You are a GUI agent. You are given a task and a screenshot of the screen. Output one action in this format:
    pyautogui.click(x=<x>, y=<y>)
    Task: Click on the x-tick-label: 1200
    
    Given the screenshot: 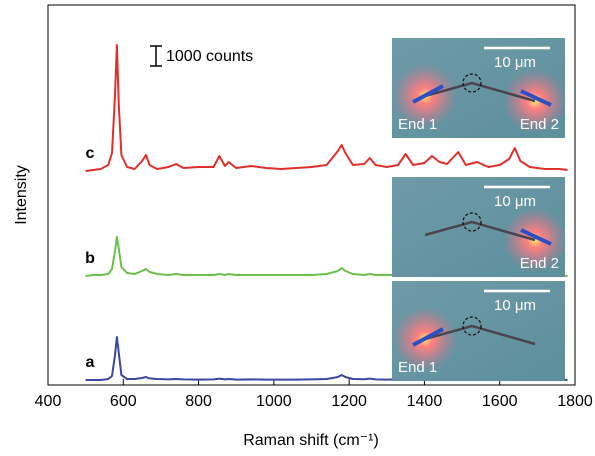 What is the action you would take?
    pyautogui.click(x=349, y=401)
    